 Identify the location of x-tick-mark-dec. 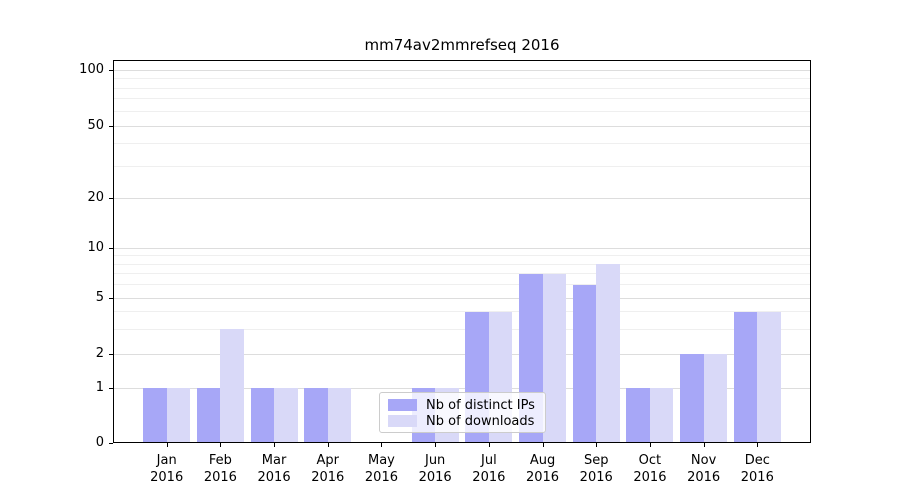
(758, 445).